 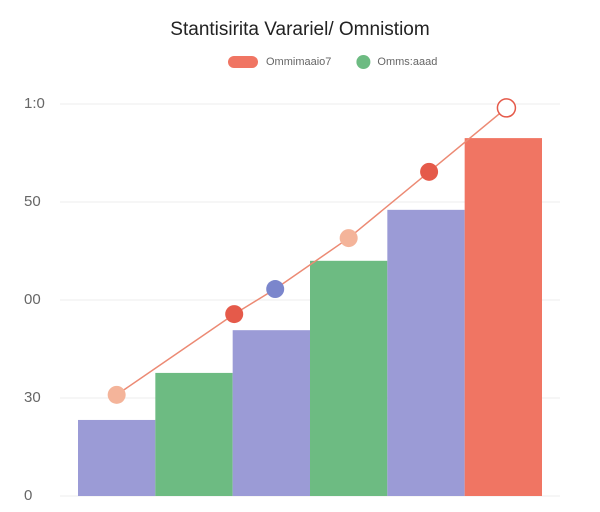 What do you see at coordinates (407, 62) in the screenshot?
I see `legend-label: Omms:aaad` at bounding box center [407, 62].